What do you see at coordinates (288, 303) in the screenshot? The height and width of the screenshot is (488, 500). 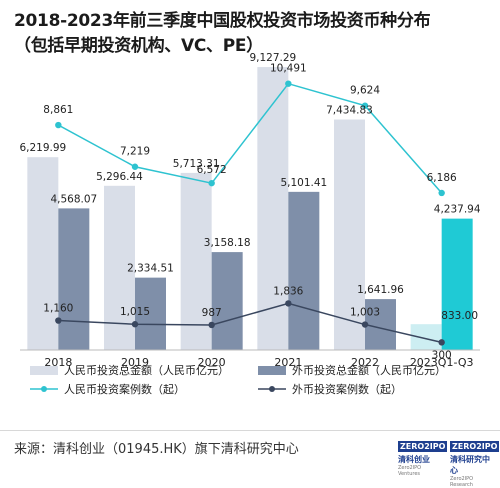 I see `usd-cases-point-2021` at bounding box center [288, 303].